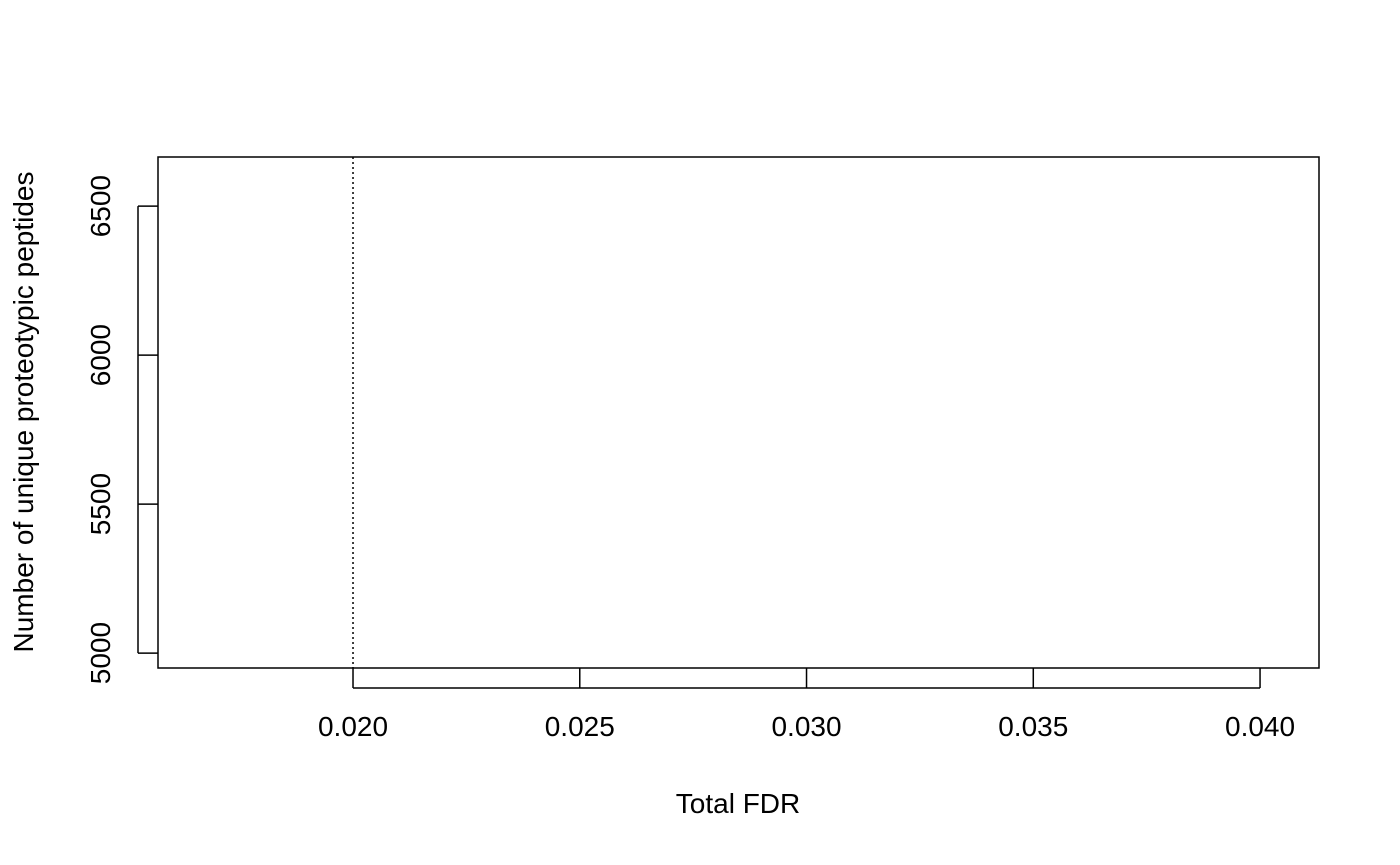 This screenshot has height=865, width=1400. I want to click on y-axis-label: Number of unique proteotypic peptides, so click(23, 412).